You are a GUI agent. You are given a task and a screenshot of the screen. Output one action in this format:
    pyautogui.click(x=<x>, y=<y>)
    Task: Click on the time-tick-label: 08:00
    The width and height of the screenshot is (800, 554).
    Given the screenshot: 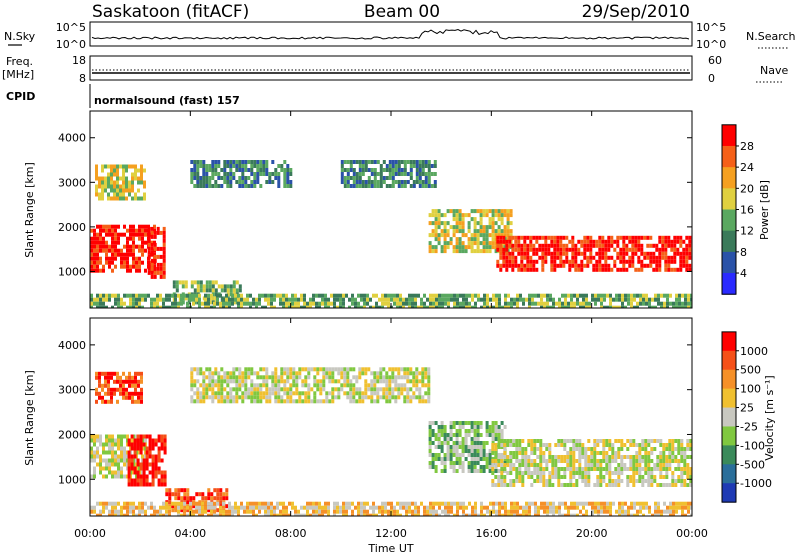 What is the action you would take?
    pyautogui.click(x=291, y=533)
    